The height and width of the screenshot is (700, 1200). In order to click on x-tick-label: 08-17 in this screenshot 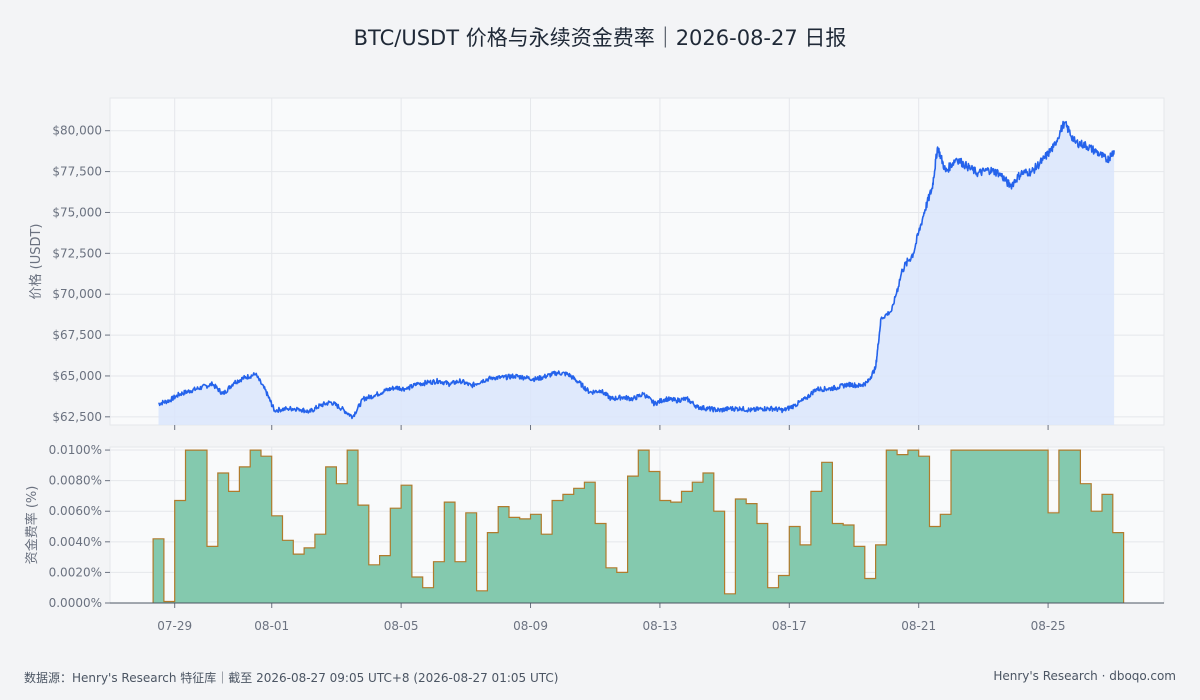, I will do `click(789, 626)`.